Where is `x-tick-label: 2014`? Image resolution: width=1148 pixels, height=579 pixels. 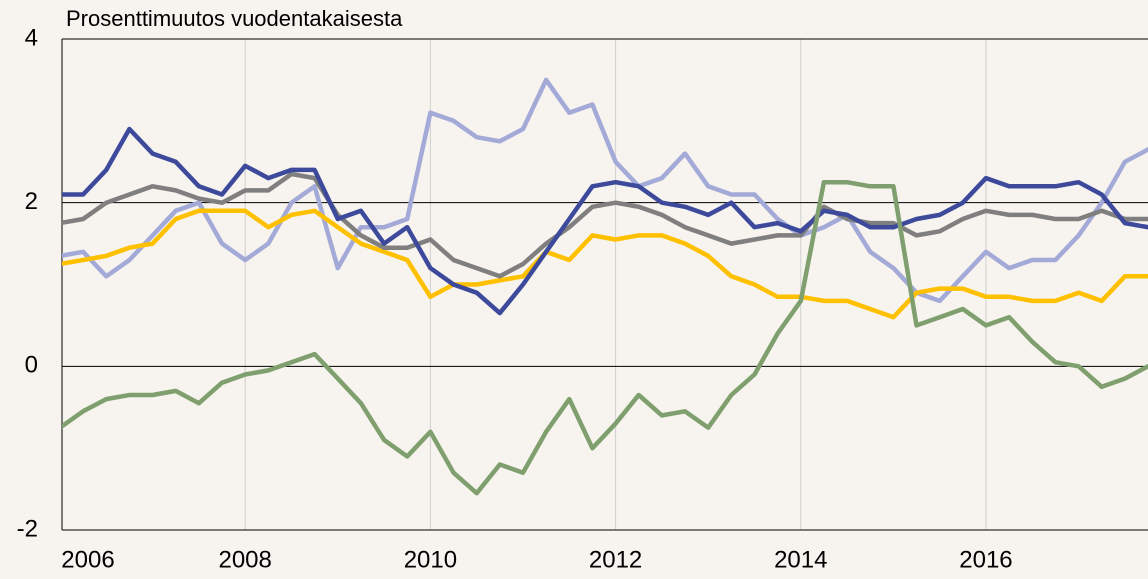
x-tick-label: 2014 is located at coordinates (800, 559).